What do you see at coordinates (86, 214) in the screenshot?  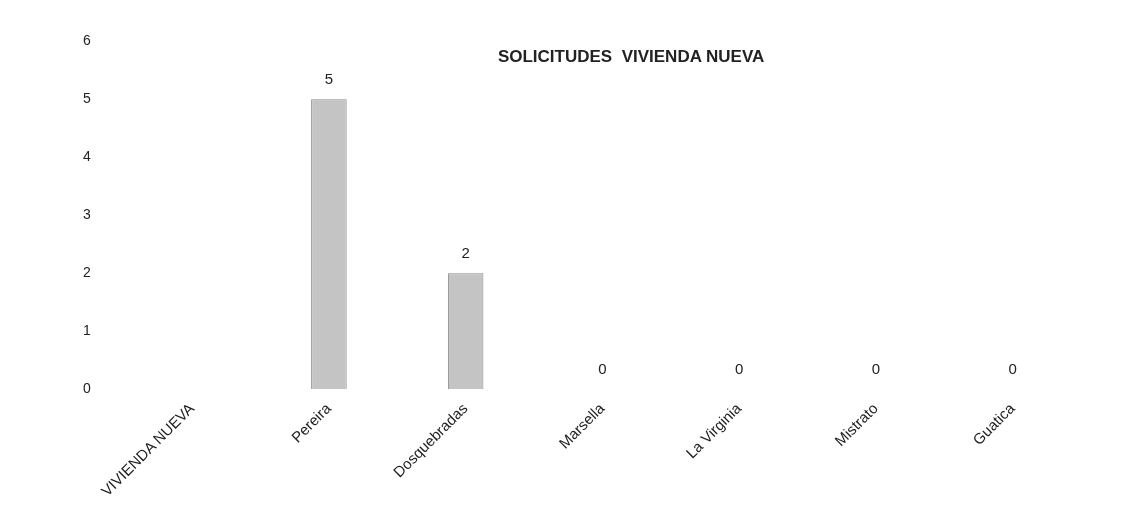 I see `y-tick-label: 3` at bounding box center [86, 214].